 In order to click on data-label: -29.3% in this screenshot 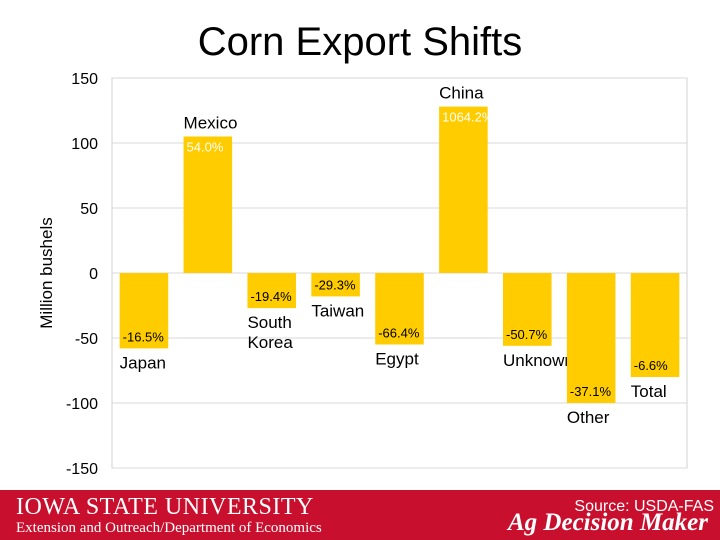, I will do `click(335, 284)`.